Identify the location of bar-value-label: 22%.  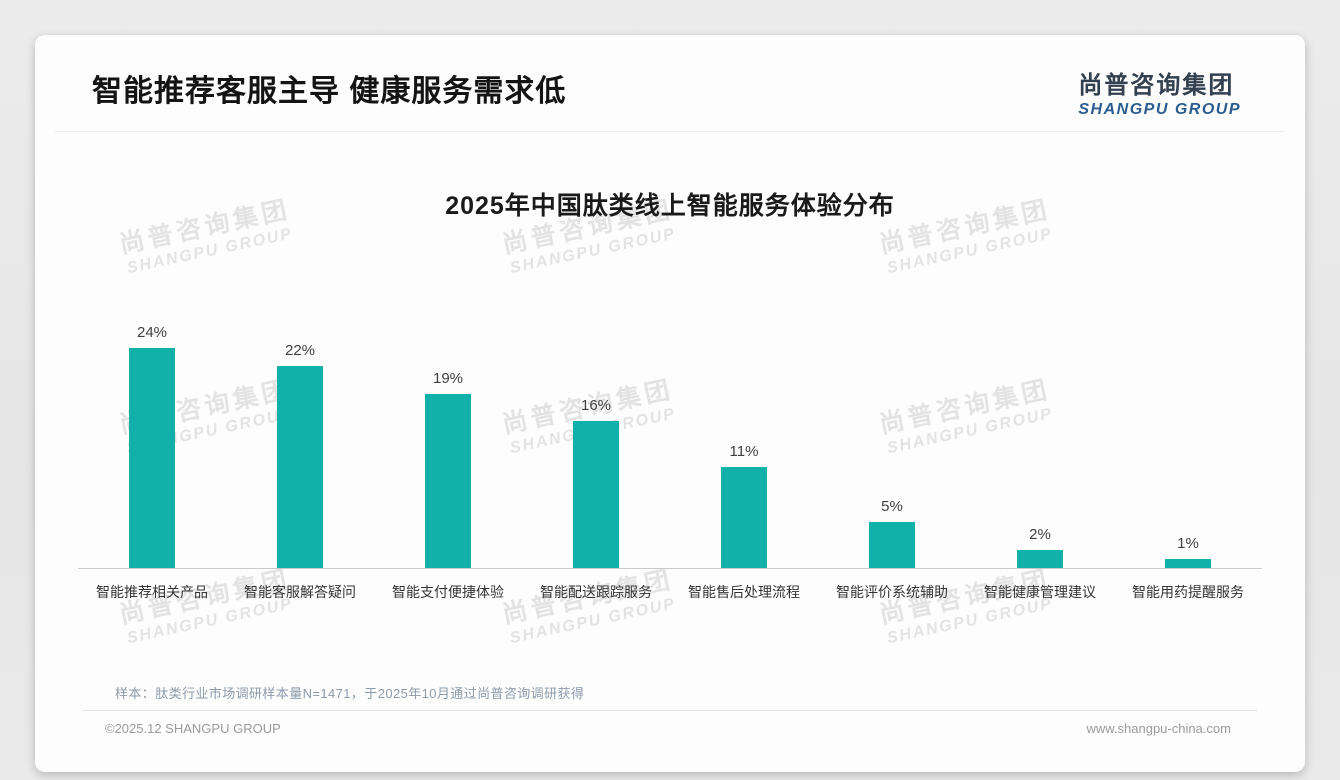
(300, 350).